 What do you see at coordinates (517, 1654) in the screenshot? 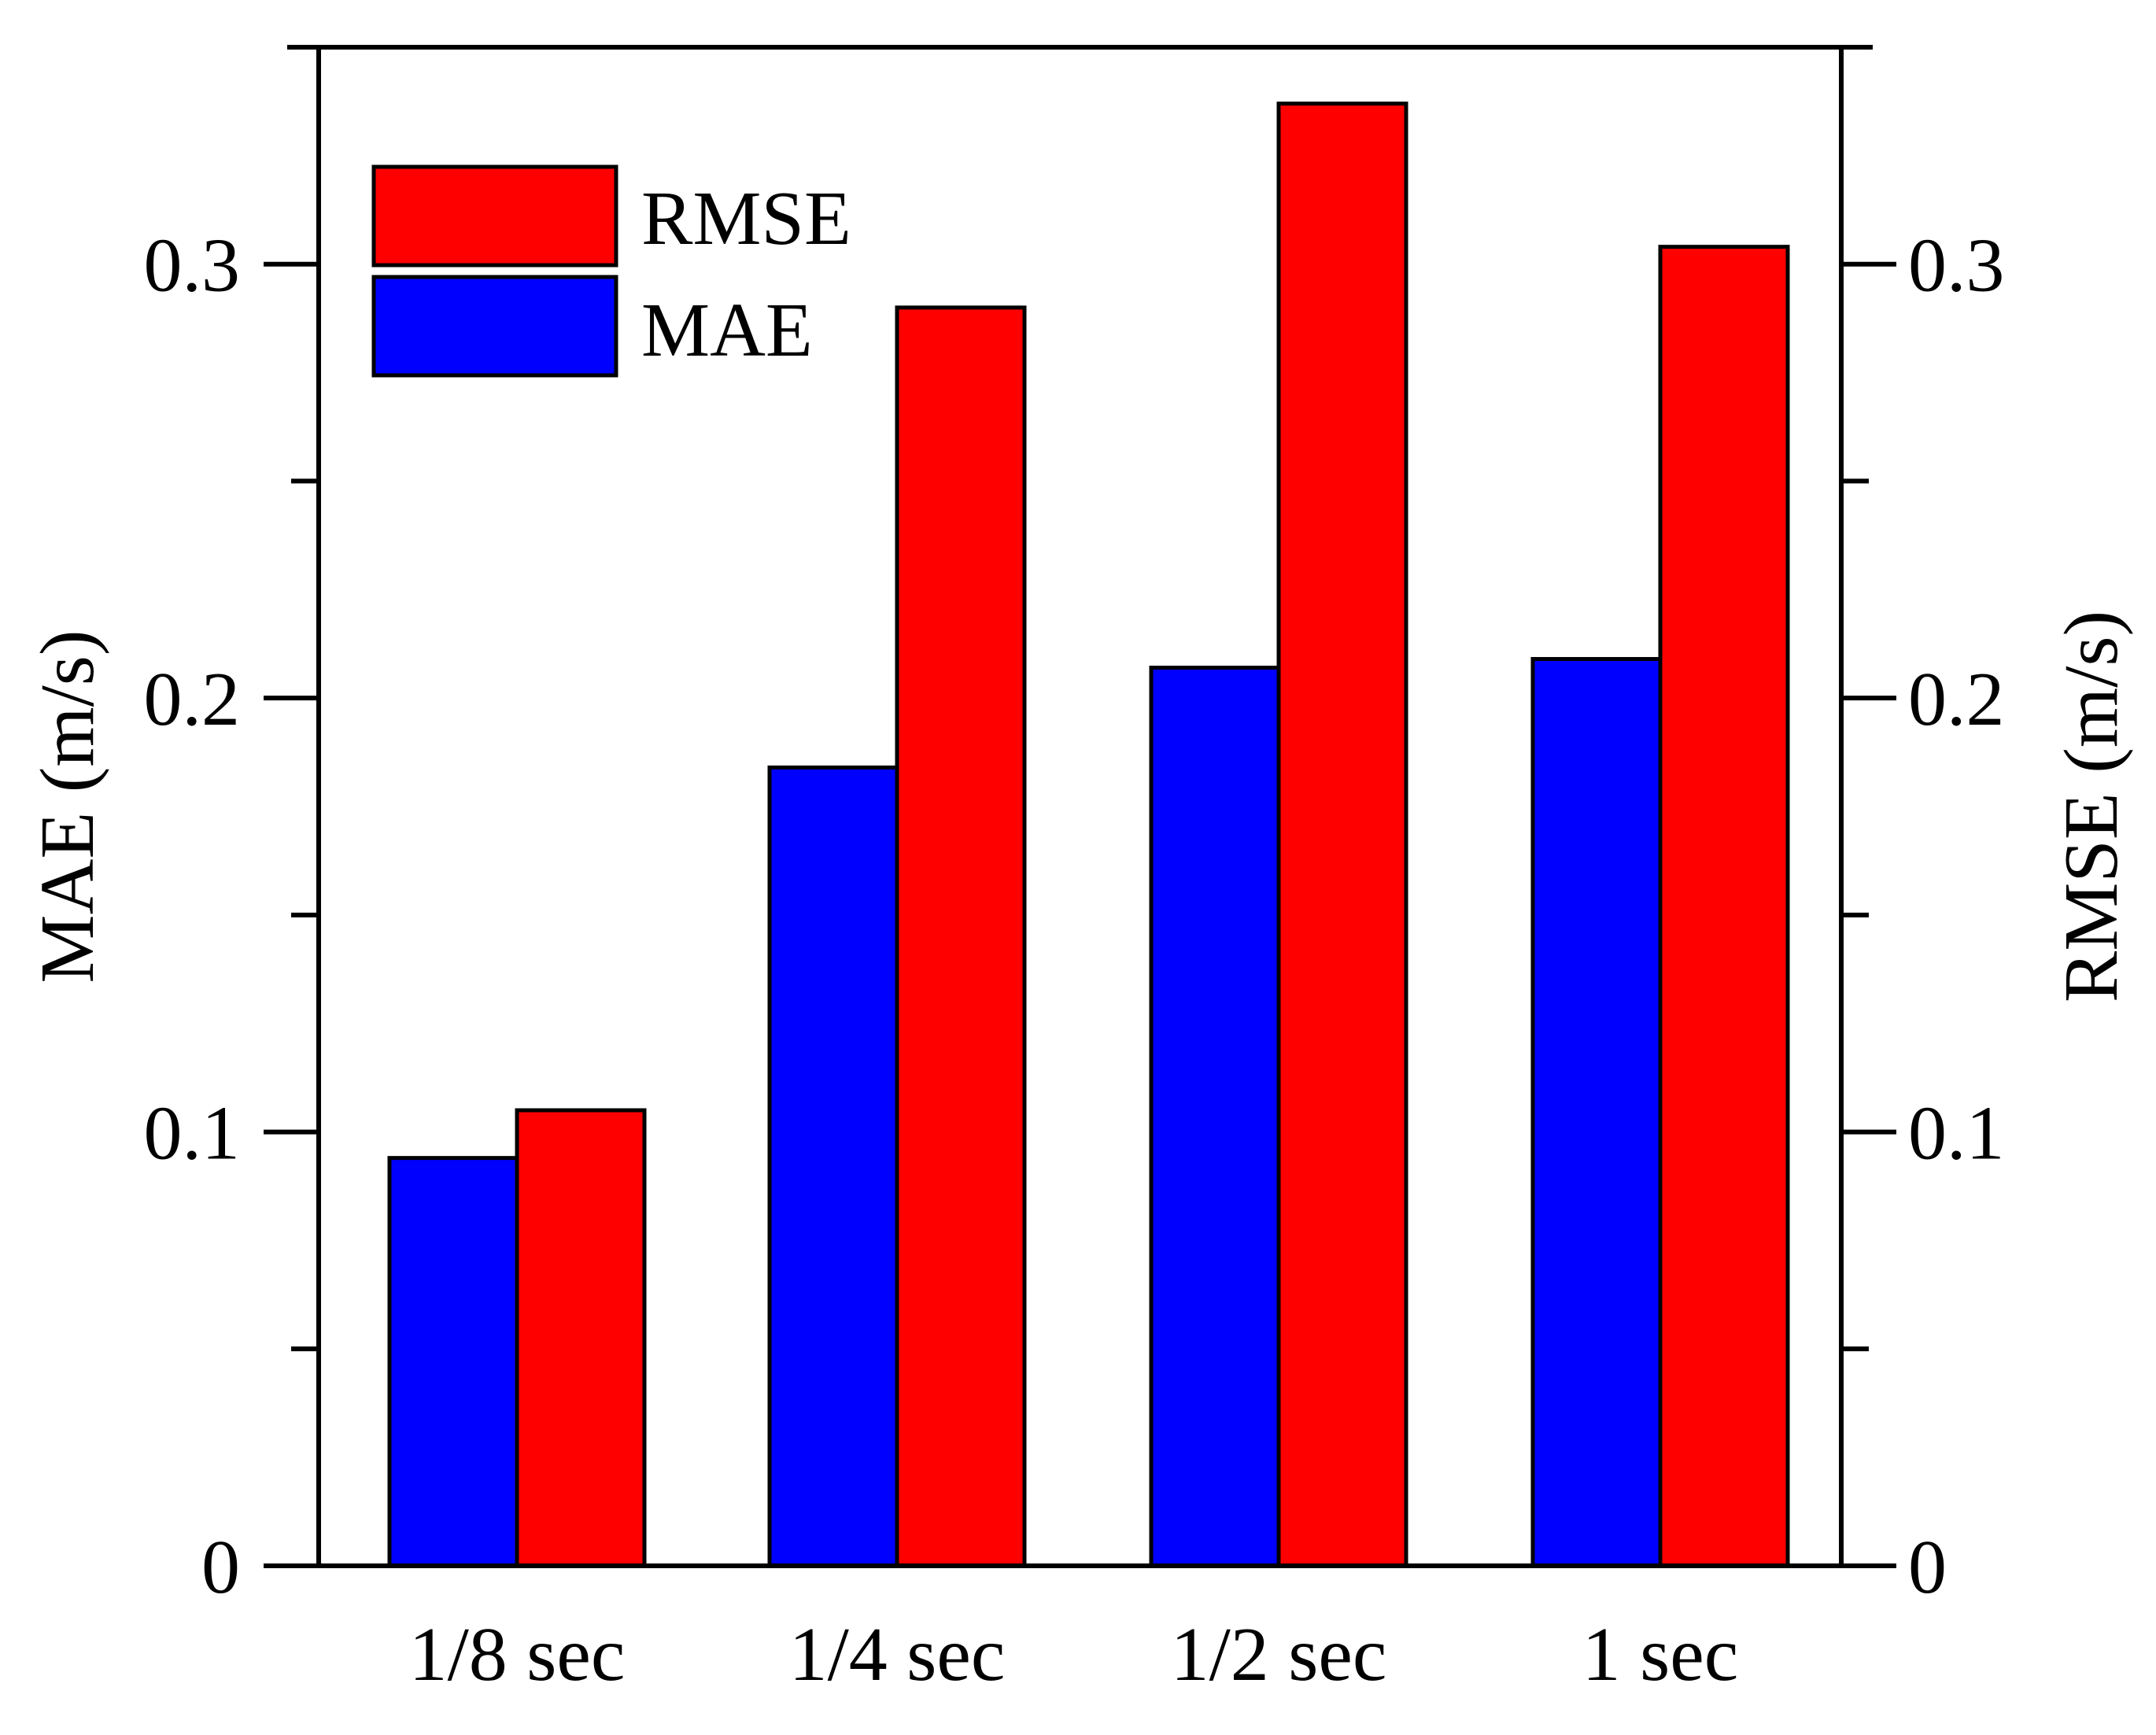
I see `x-tick-label: 1/8 sec` at bounding box center [517, 1654].